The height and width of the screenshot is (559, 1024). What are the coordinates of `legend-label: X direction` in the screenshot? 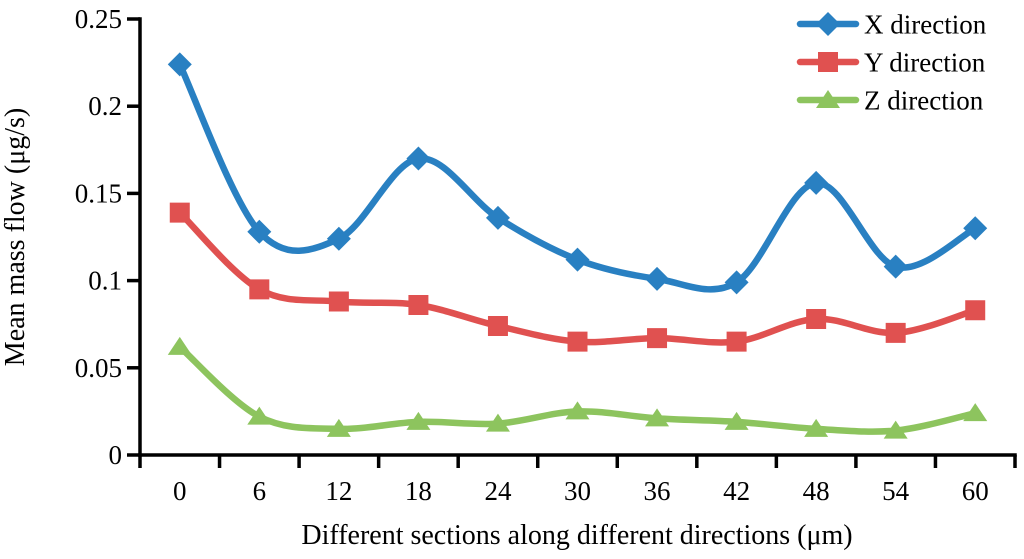 It's located at (925, 25).